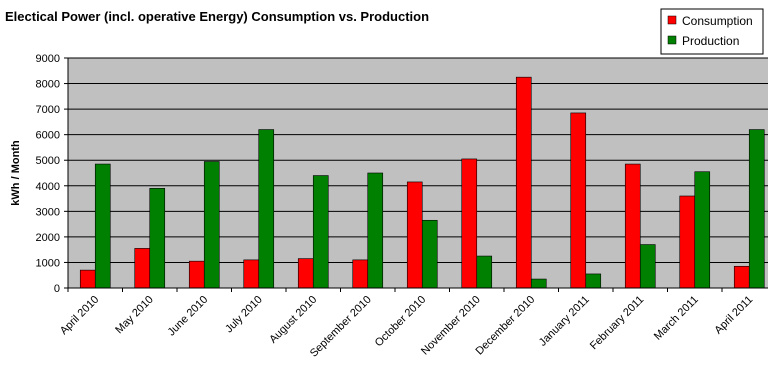 The height and width of the screenshot is (375, 768). Describe the element at coordinates (401, 322) in the screenshot. I see `x-tick-label: October 2010` at that location.